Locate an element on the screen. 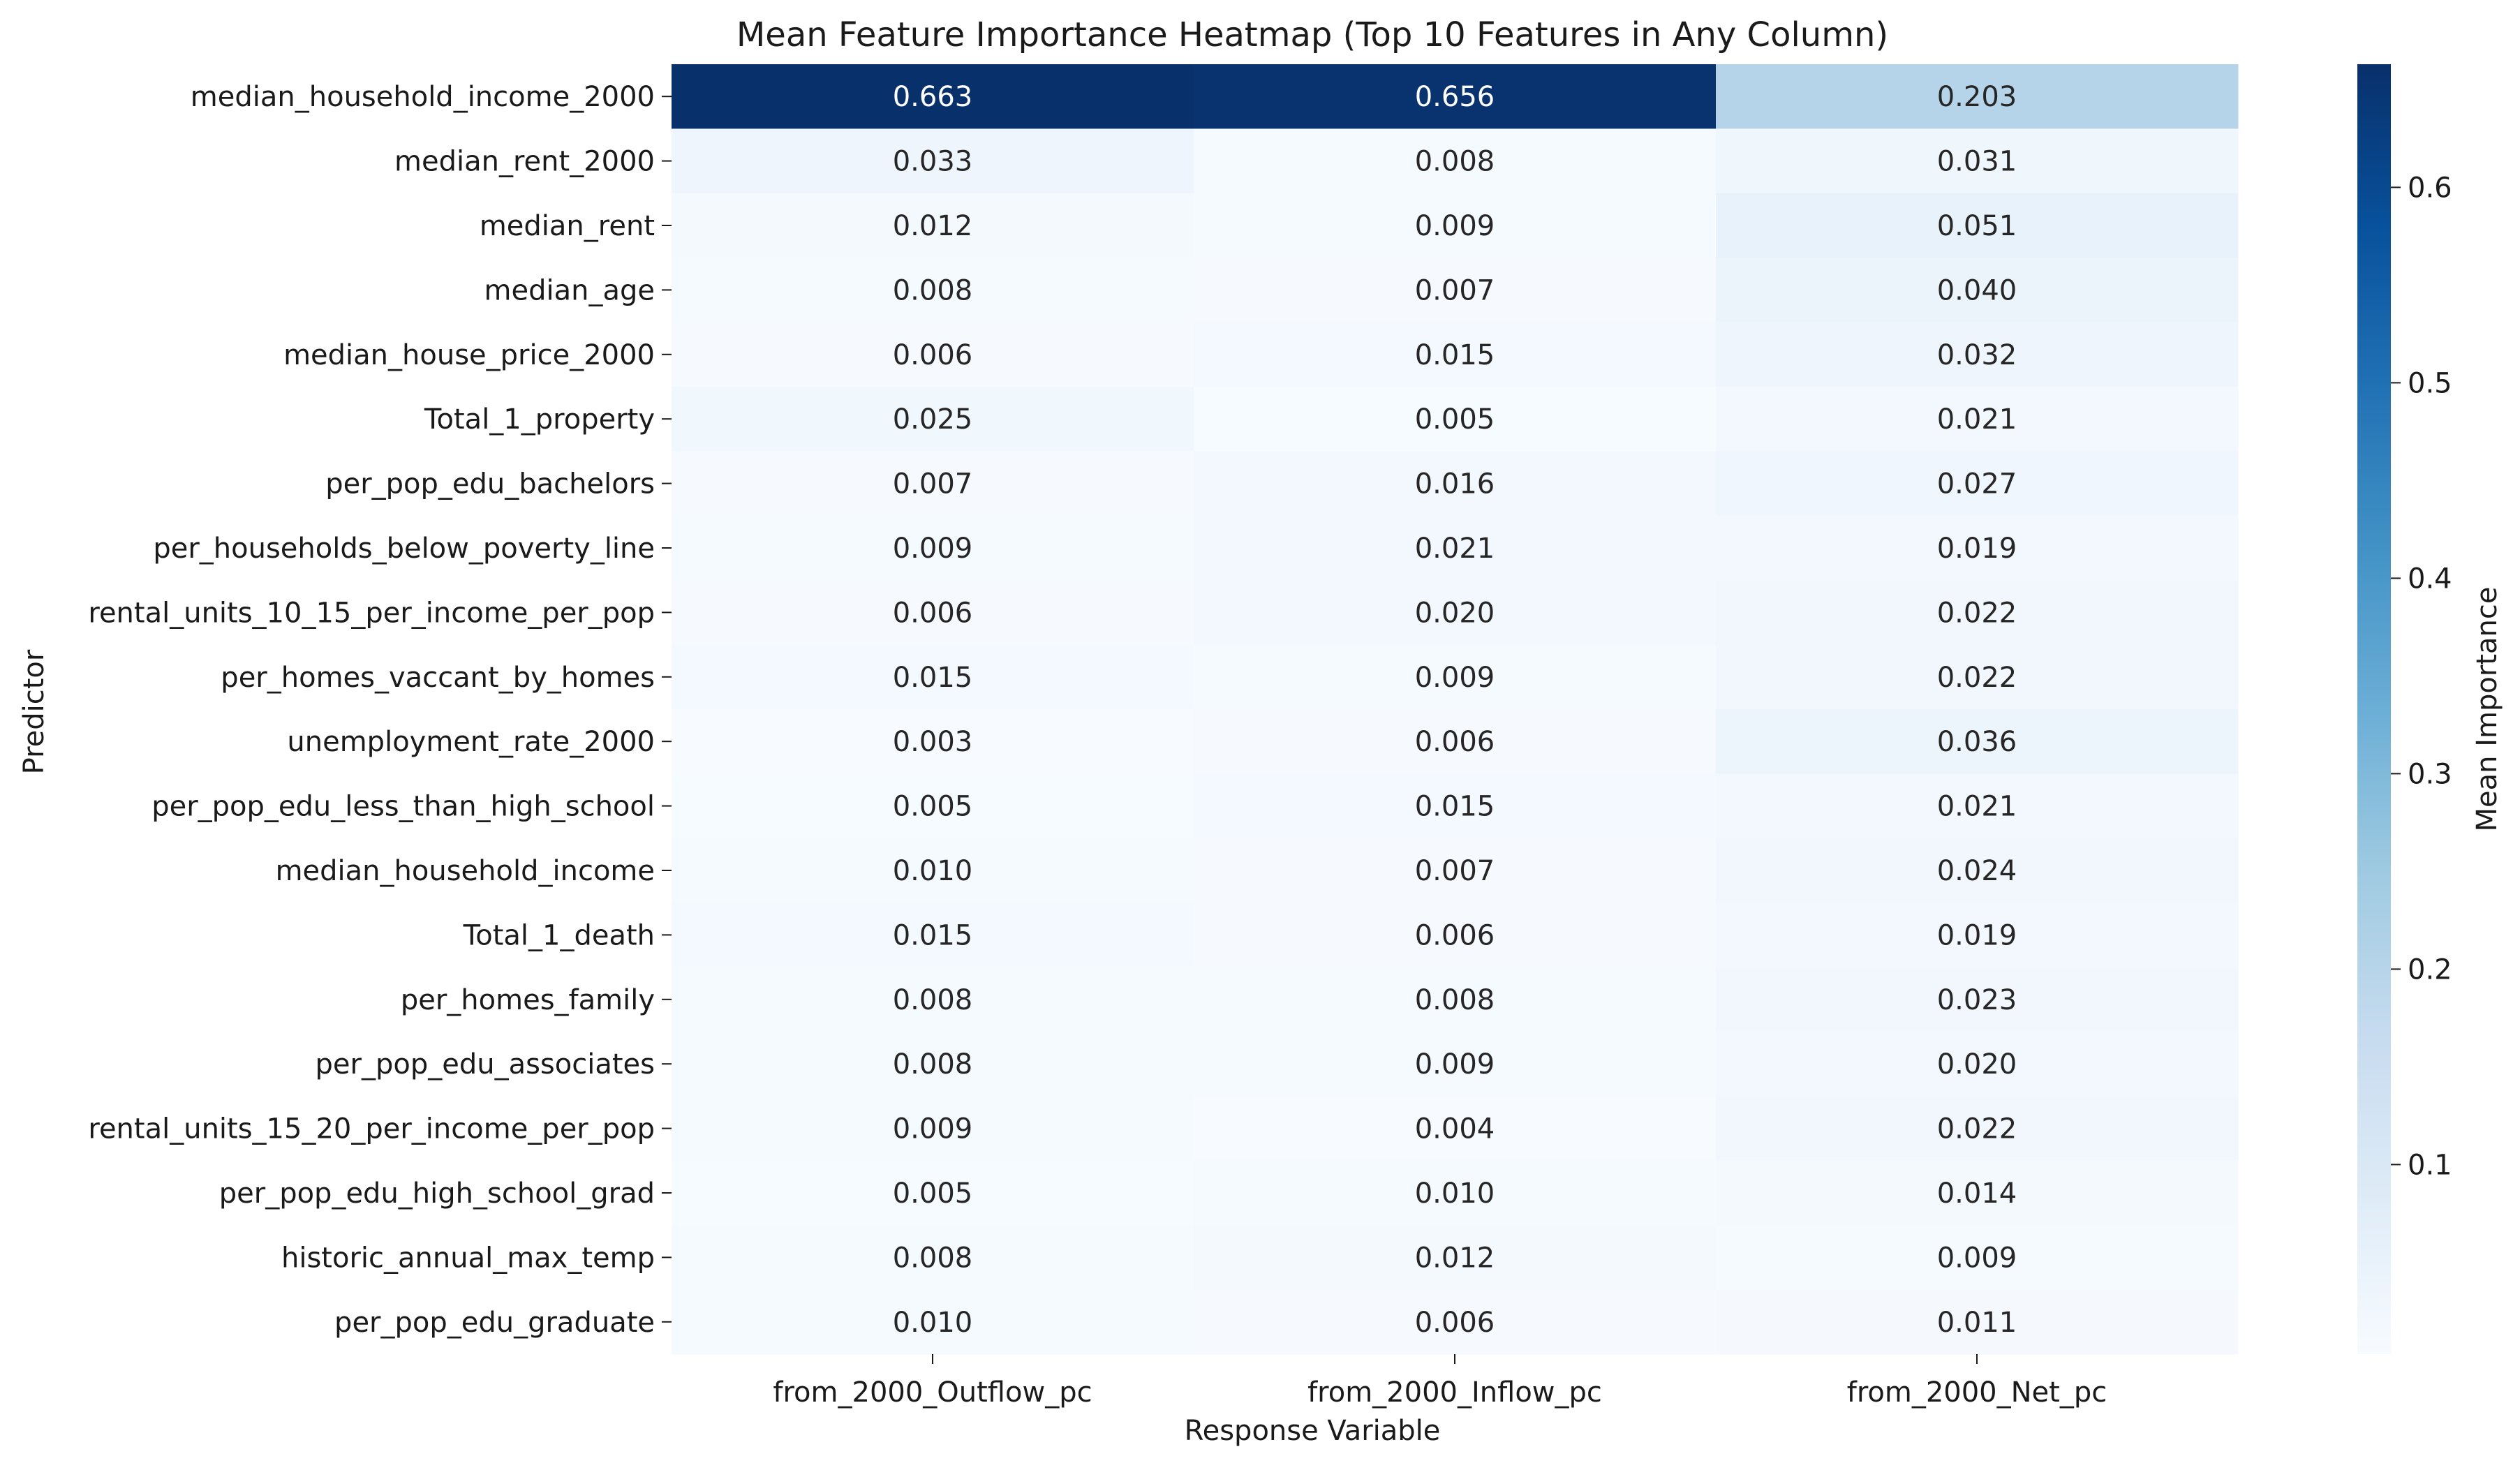  cell-value-label: 0.040 is located at coordinates (1977, 290).